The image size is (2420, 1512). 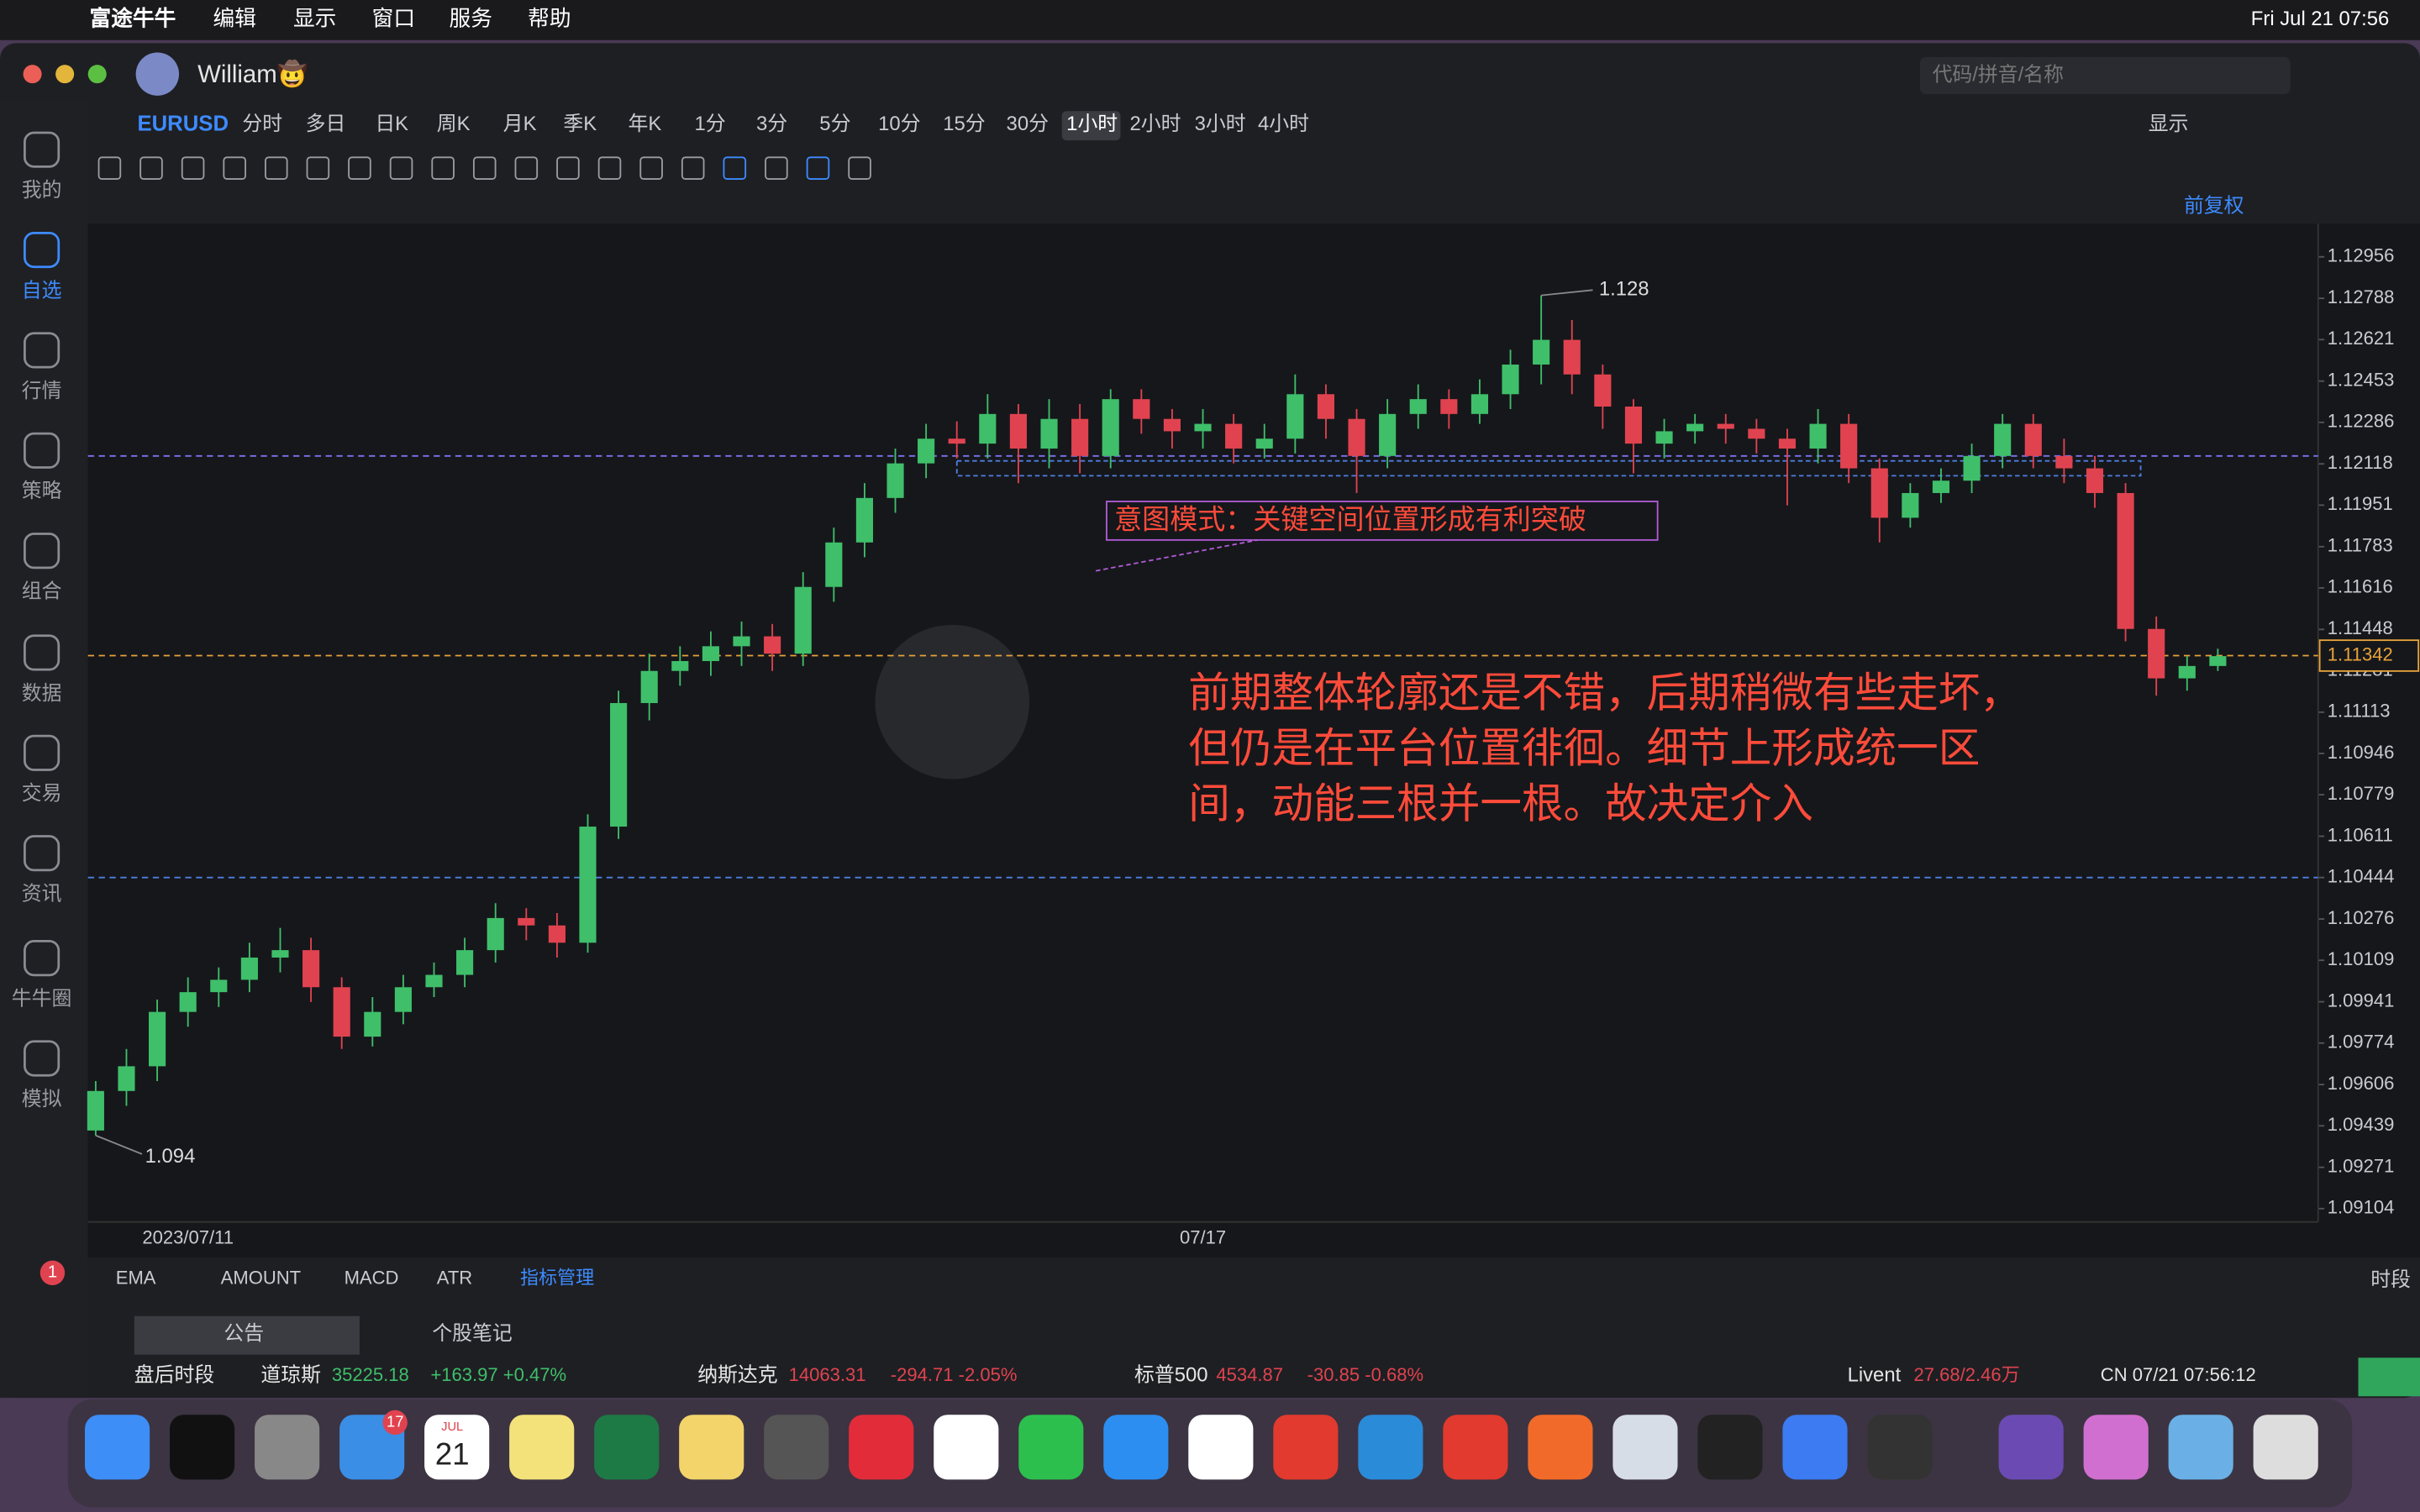 I want to click on indicator-tab: EMA, so click(x=136, y=1277).